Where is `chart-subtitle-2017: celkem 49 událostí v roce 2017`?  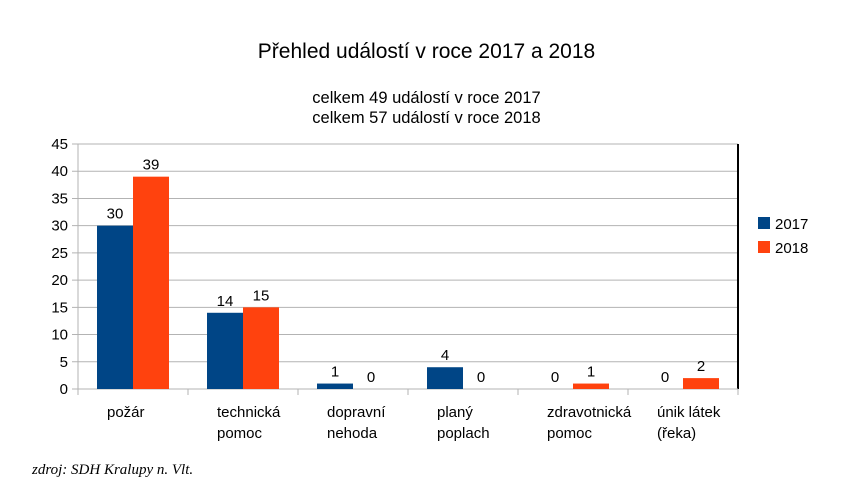 chart-subtitle-2017: celkem 49 událostí v roce 2017 is located at coordinates (426, 98).